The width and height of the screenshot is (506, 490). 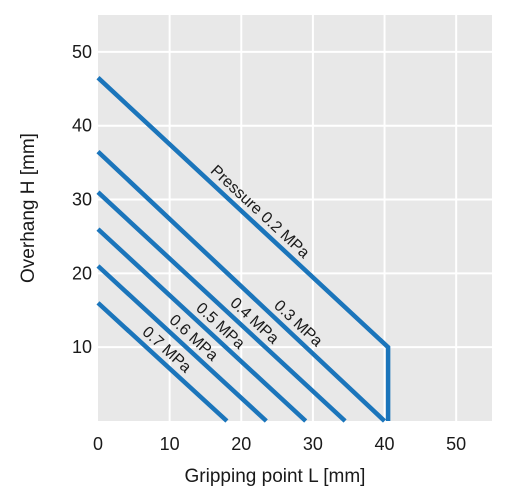 What do you see at coordinates (82, 273) in the screenshot?
I see `y-tick-label: 20` at bounding box center [82, 273].